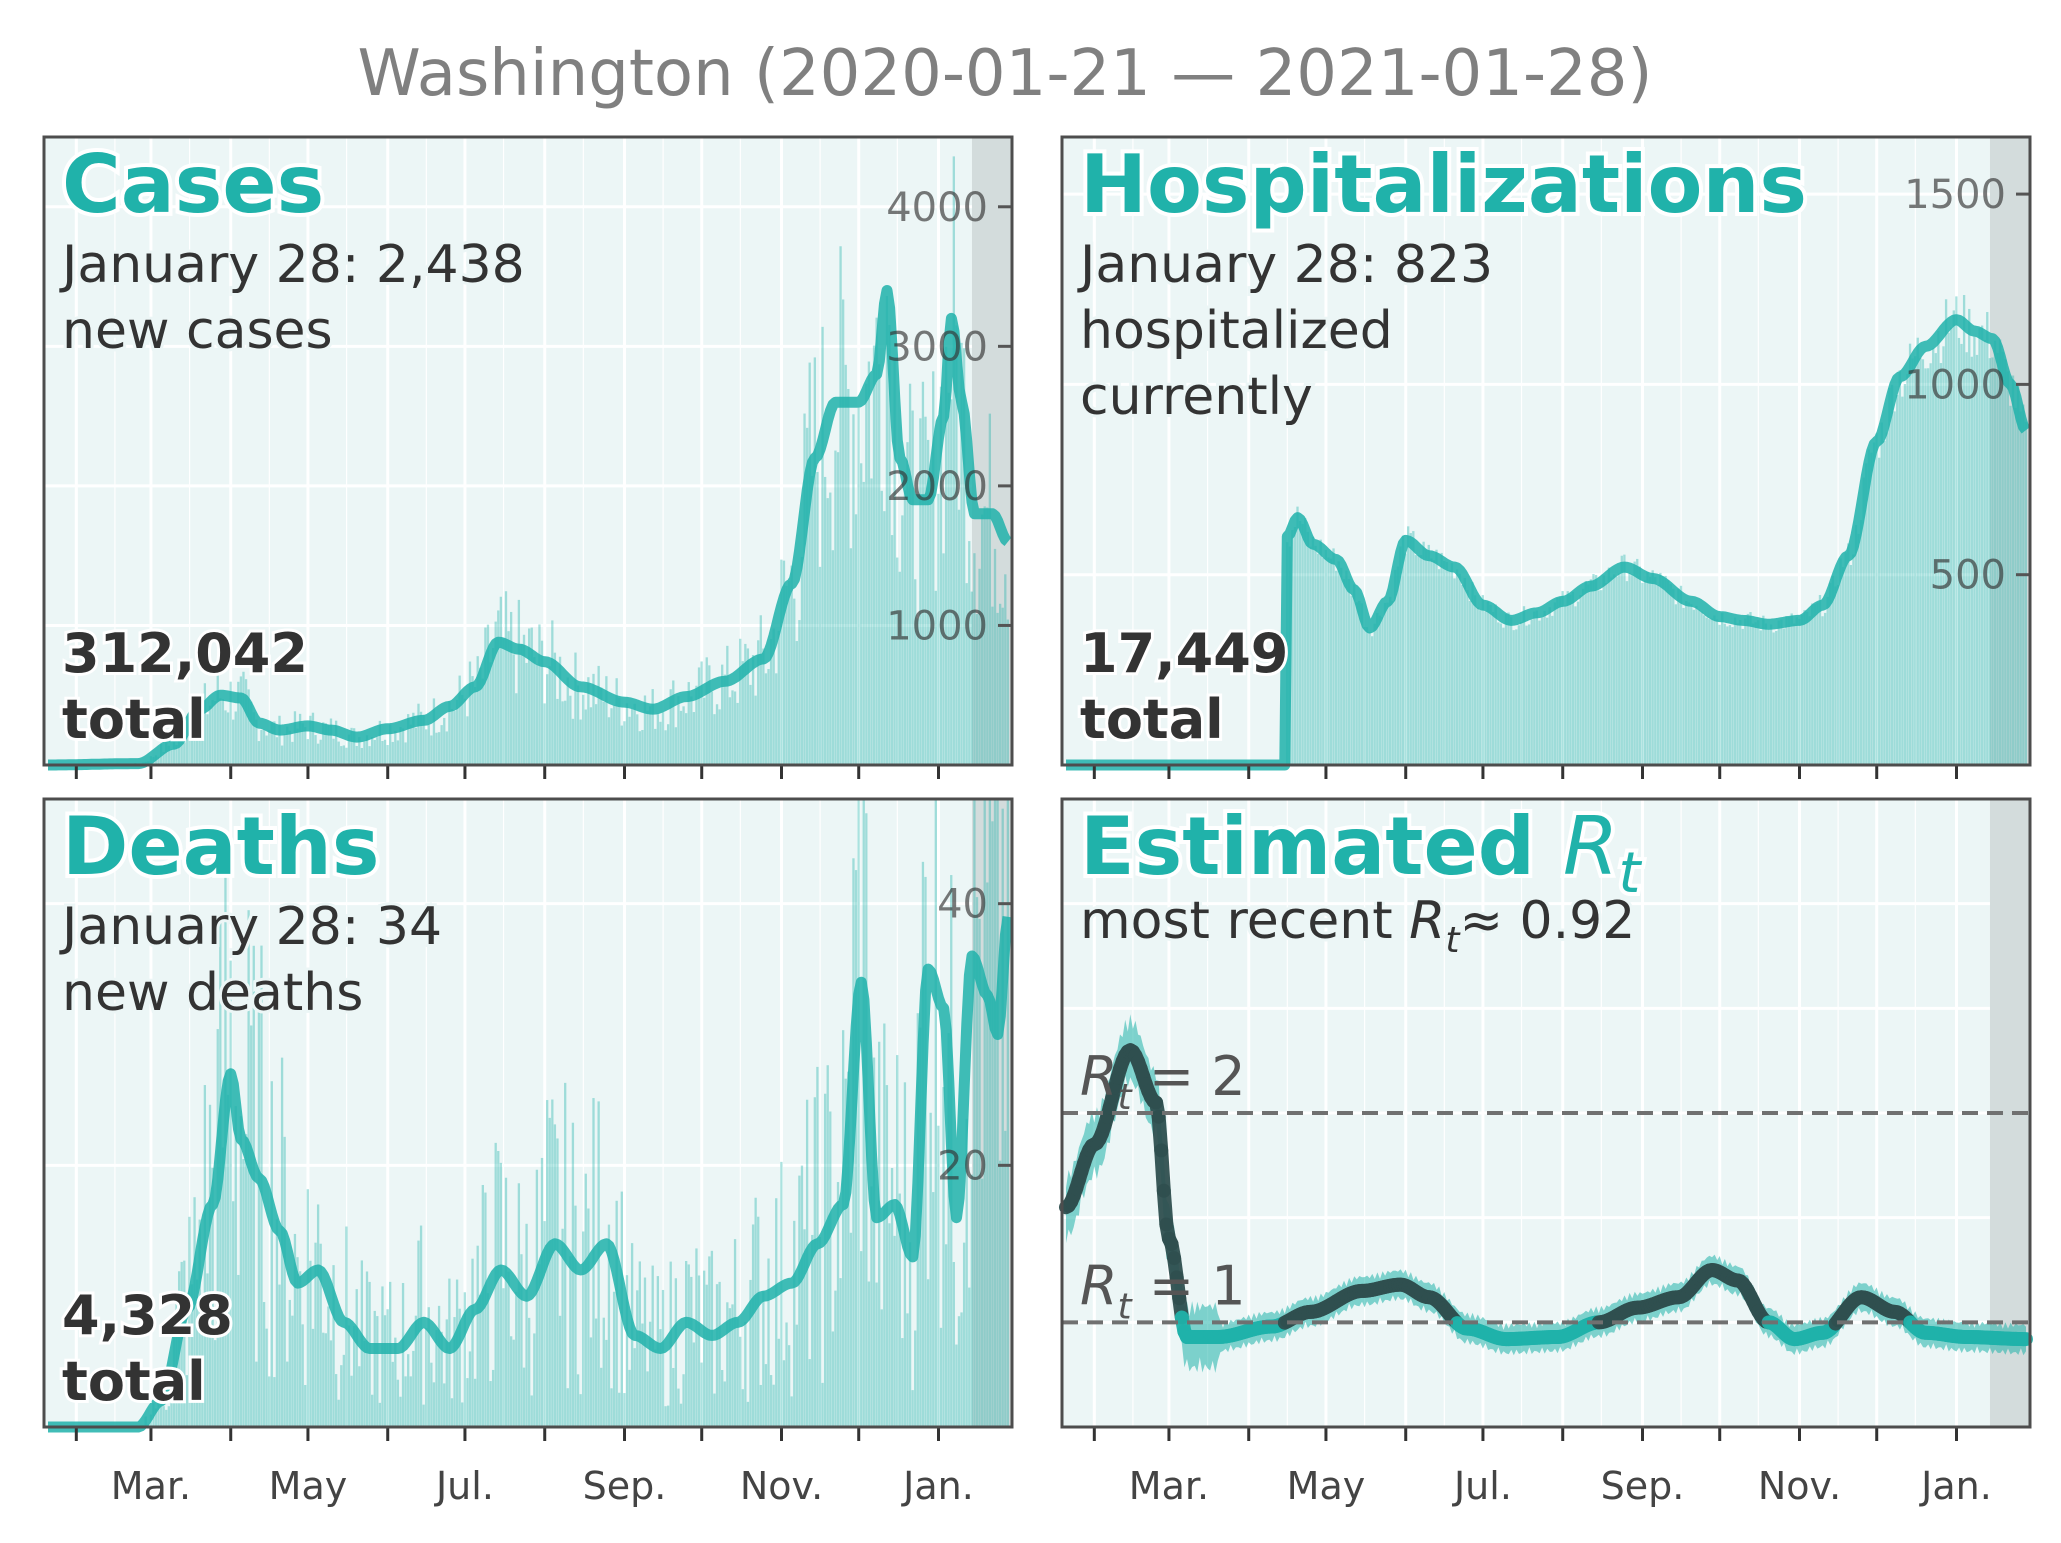 This screenshot has width=2061, height=1543. Describe the element at coordinates (220, 846) in the screenshot. I see `deaths-title: Deaths` at that location.